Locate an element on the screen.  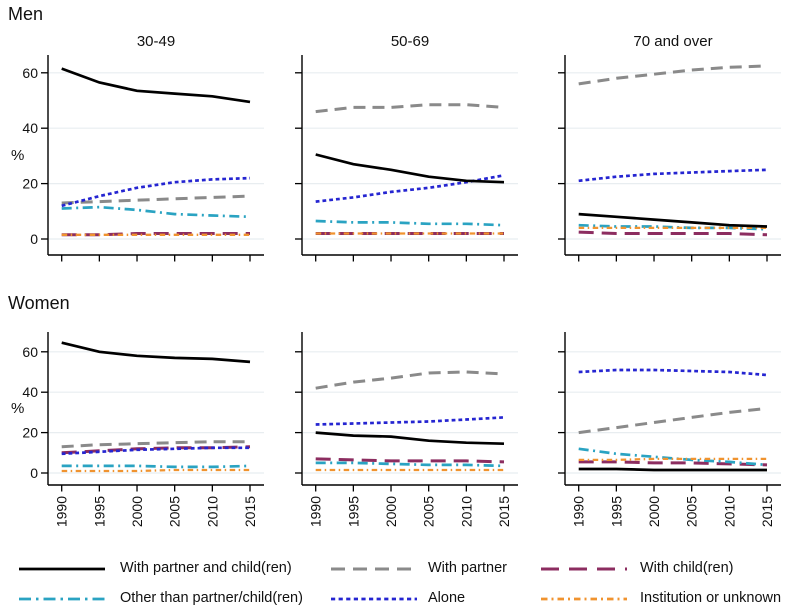
legend-item-with-children: With child(ren) is located at coordinates (665, 569).